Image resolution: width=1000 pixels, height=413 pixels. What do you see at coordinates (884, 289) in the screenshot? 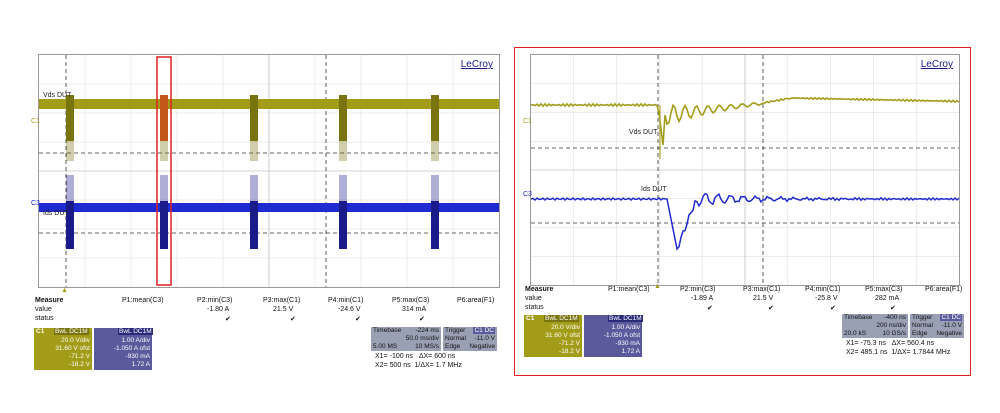
I see `right-measure-col-5: P5:max(C3)` at bounding box center [884, 289].